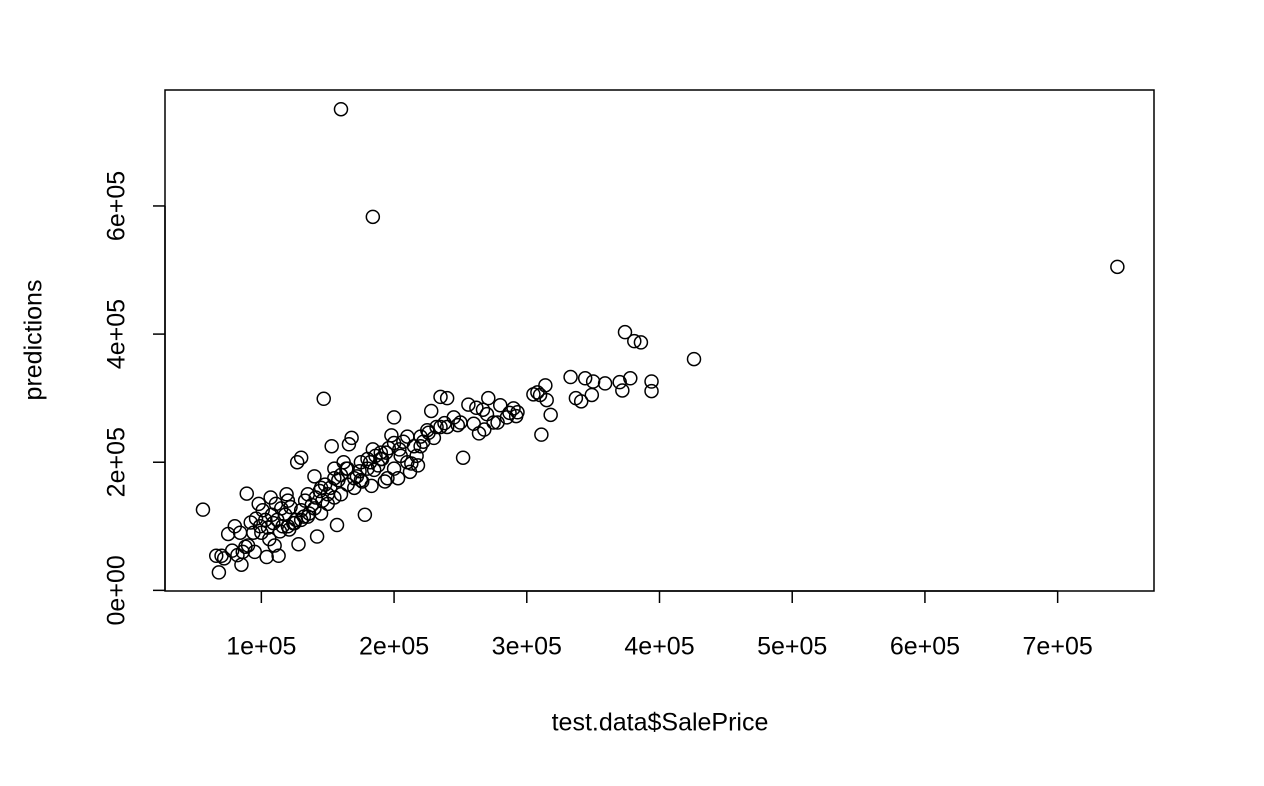  What do you see at coordinates (527, 647) in the screenshot?
I see `x-tick-label: 3e+05` at bounding box center [527, 647].